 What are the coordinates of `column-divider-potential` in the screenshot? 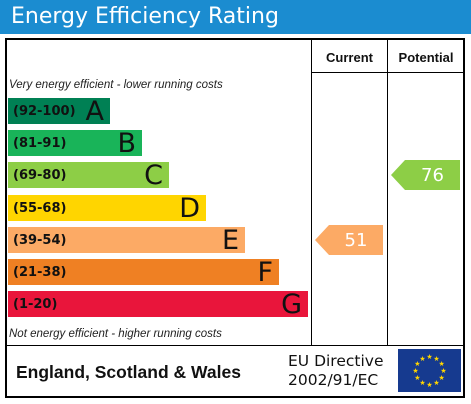 It's located at (387, 191).